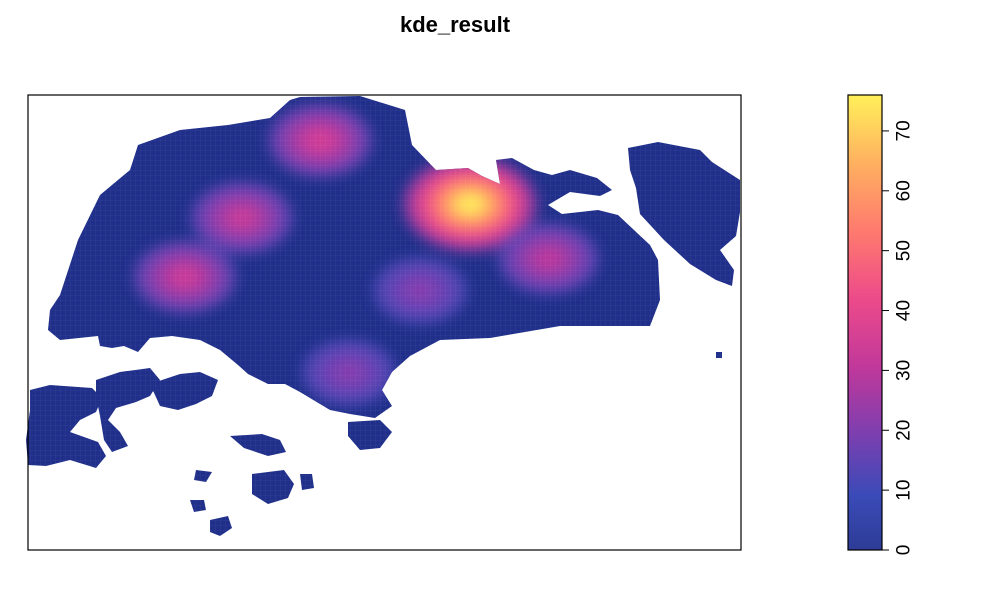 This screenshot has width=996, height=608. Describe the element at coordinates (904, 250) in the screenshot. I see `legend-tick-label: 50` at that location.